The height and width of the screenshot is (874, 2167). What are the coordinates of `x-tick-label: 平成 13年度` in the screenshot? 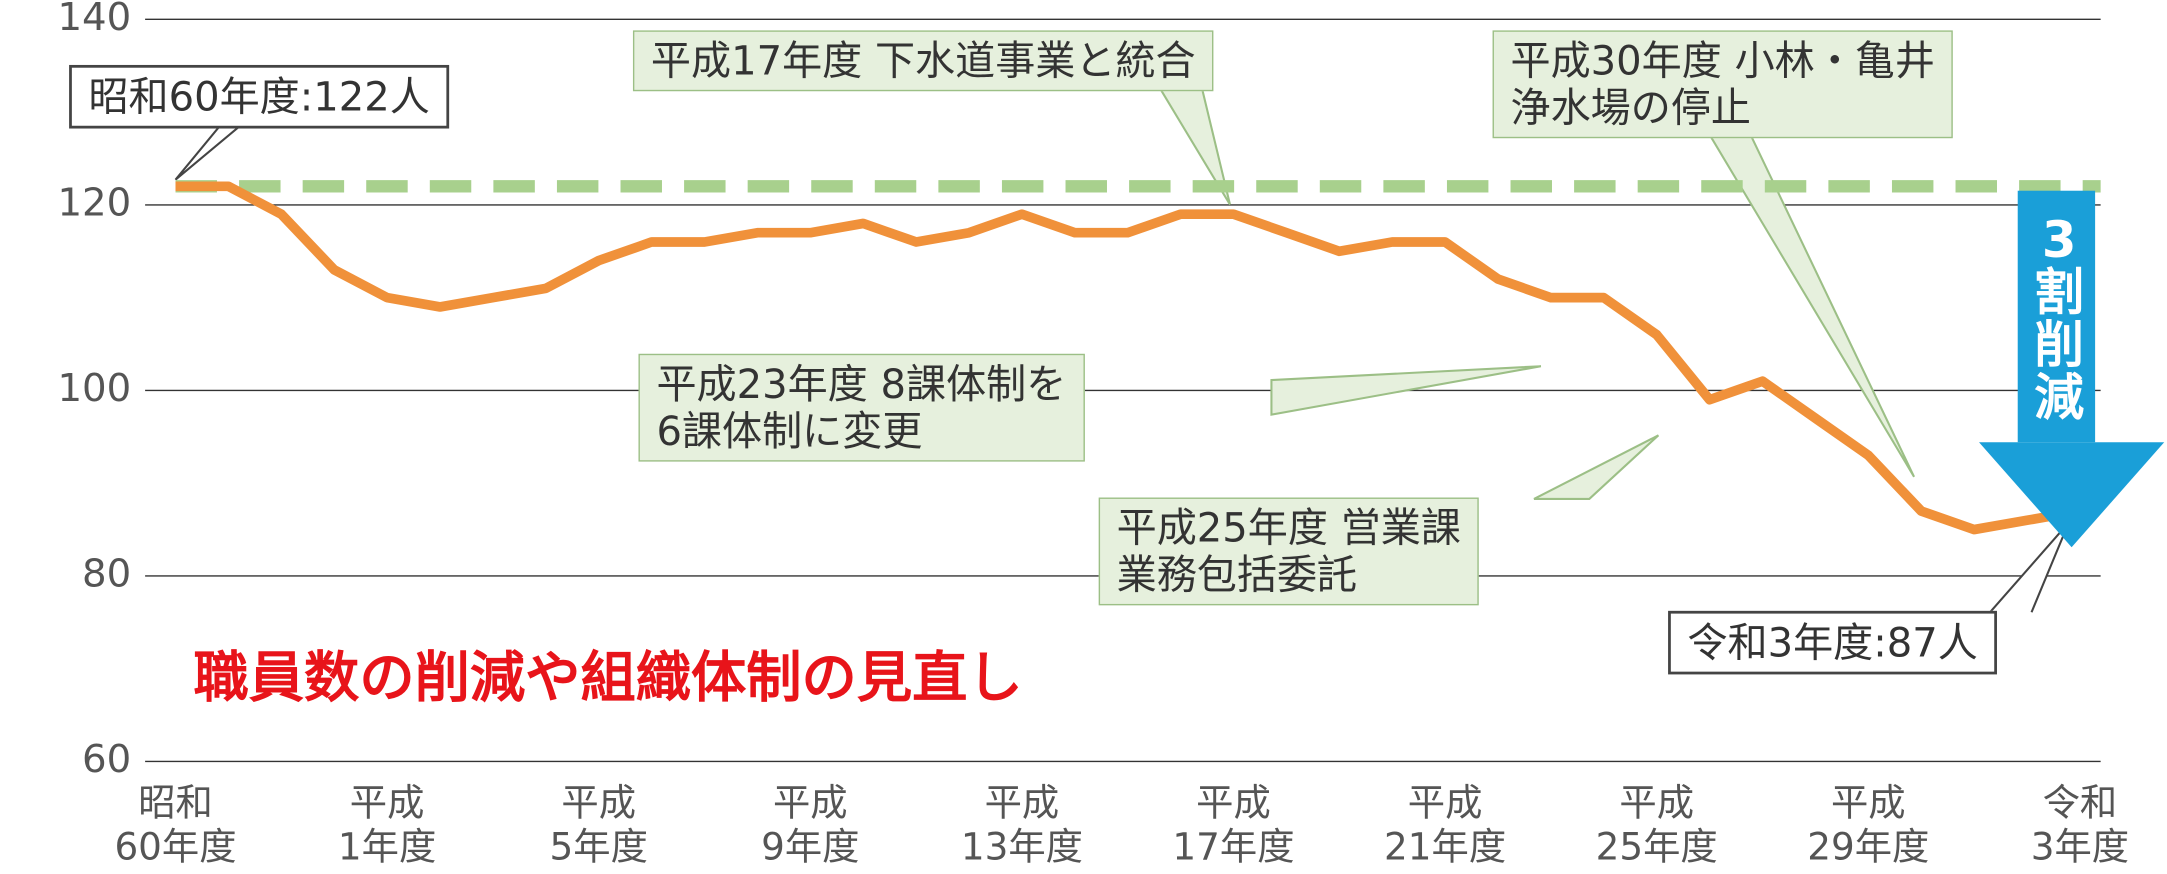 It's located at (1021, 826).